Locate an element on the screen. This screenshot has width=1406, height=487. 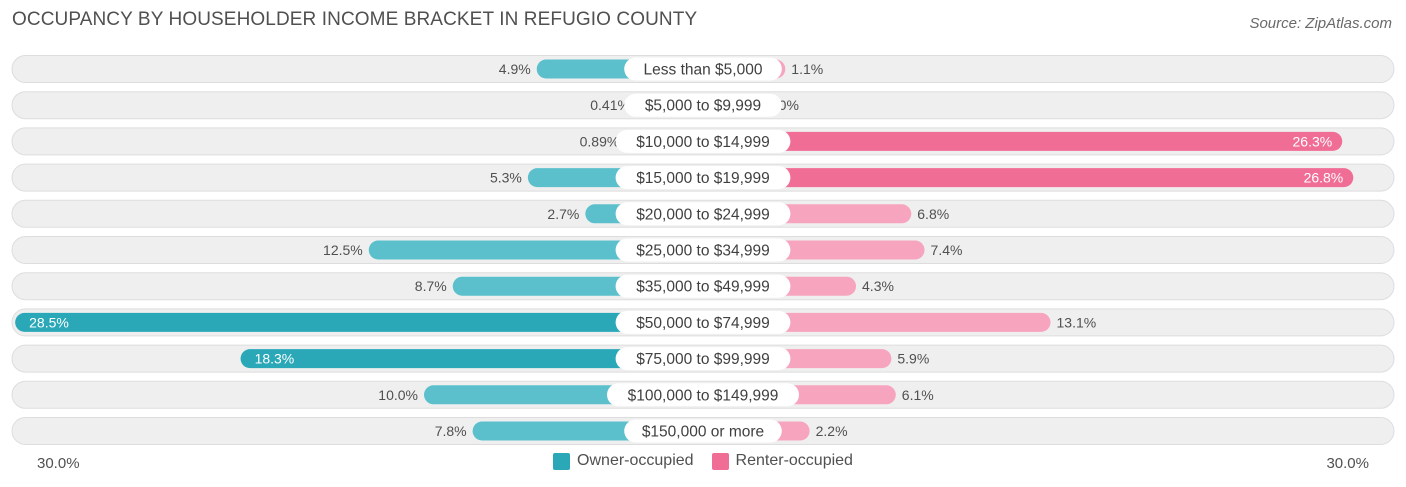
owner-value-label: 2.7% is located at coordinates (563, 214).